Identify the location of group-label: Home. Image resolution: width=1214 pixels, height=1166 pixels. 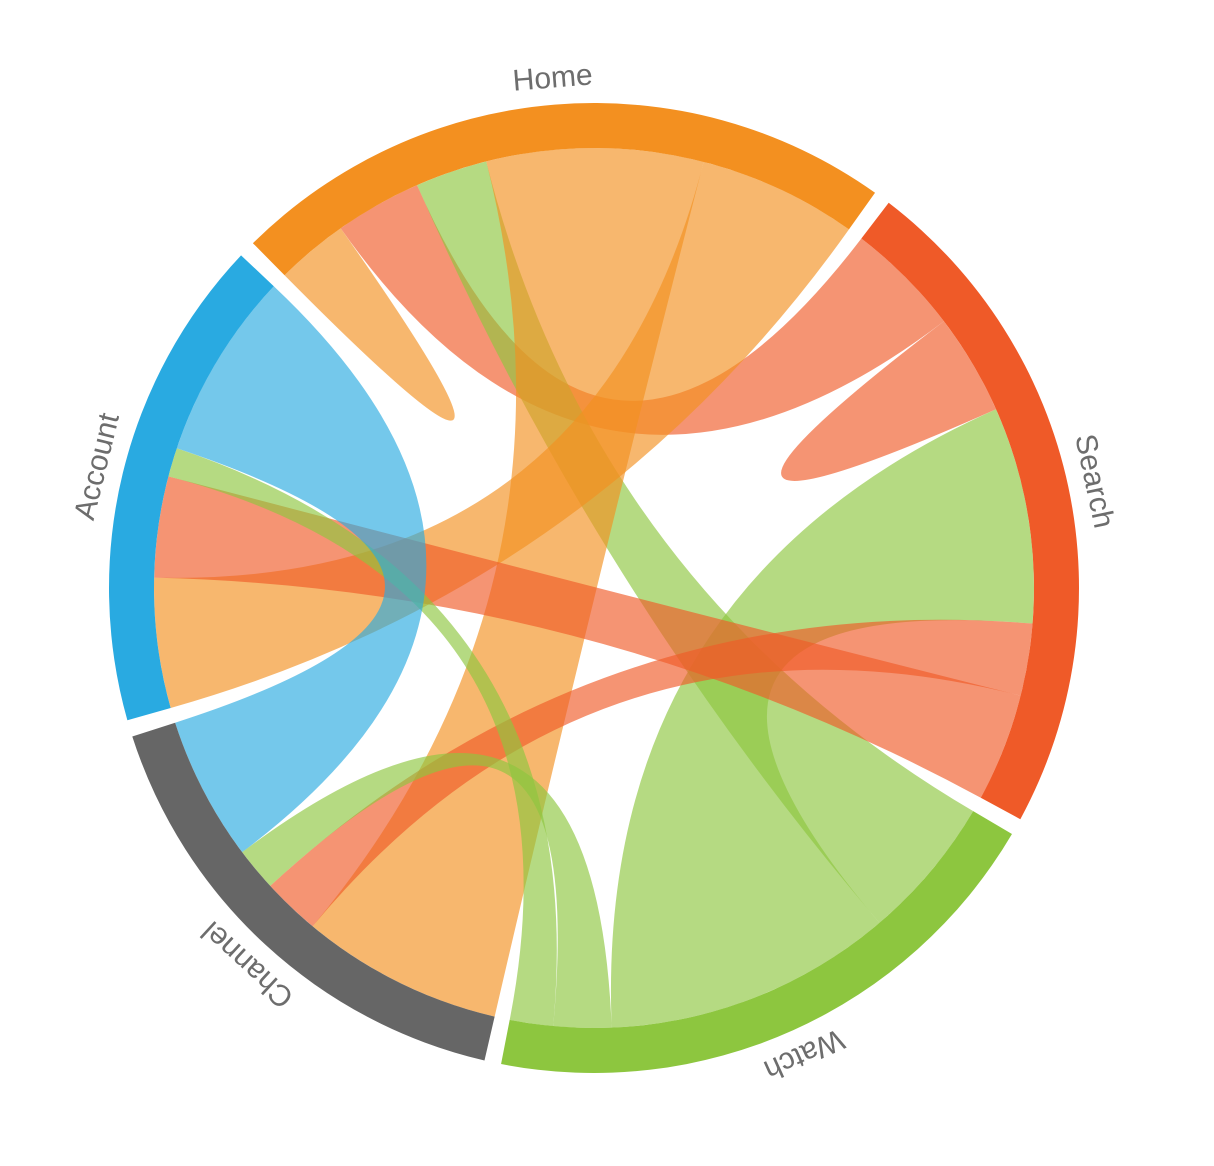
(552, 77).